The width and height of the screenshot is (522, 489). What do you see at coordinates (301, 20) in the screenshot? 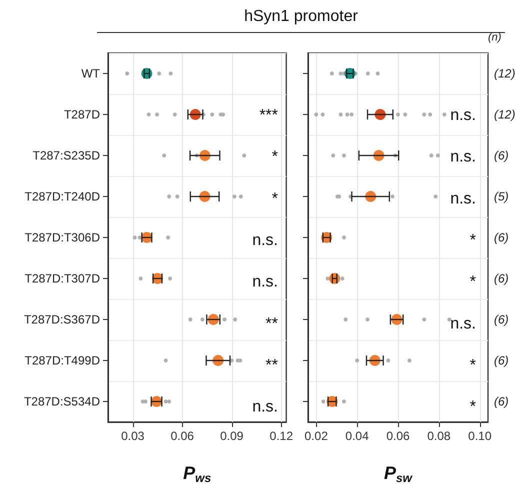
I see `chart-title: hSyn1 promoter` at bounding box center [301, 20].